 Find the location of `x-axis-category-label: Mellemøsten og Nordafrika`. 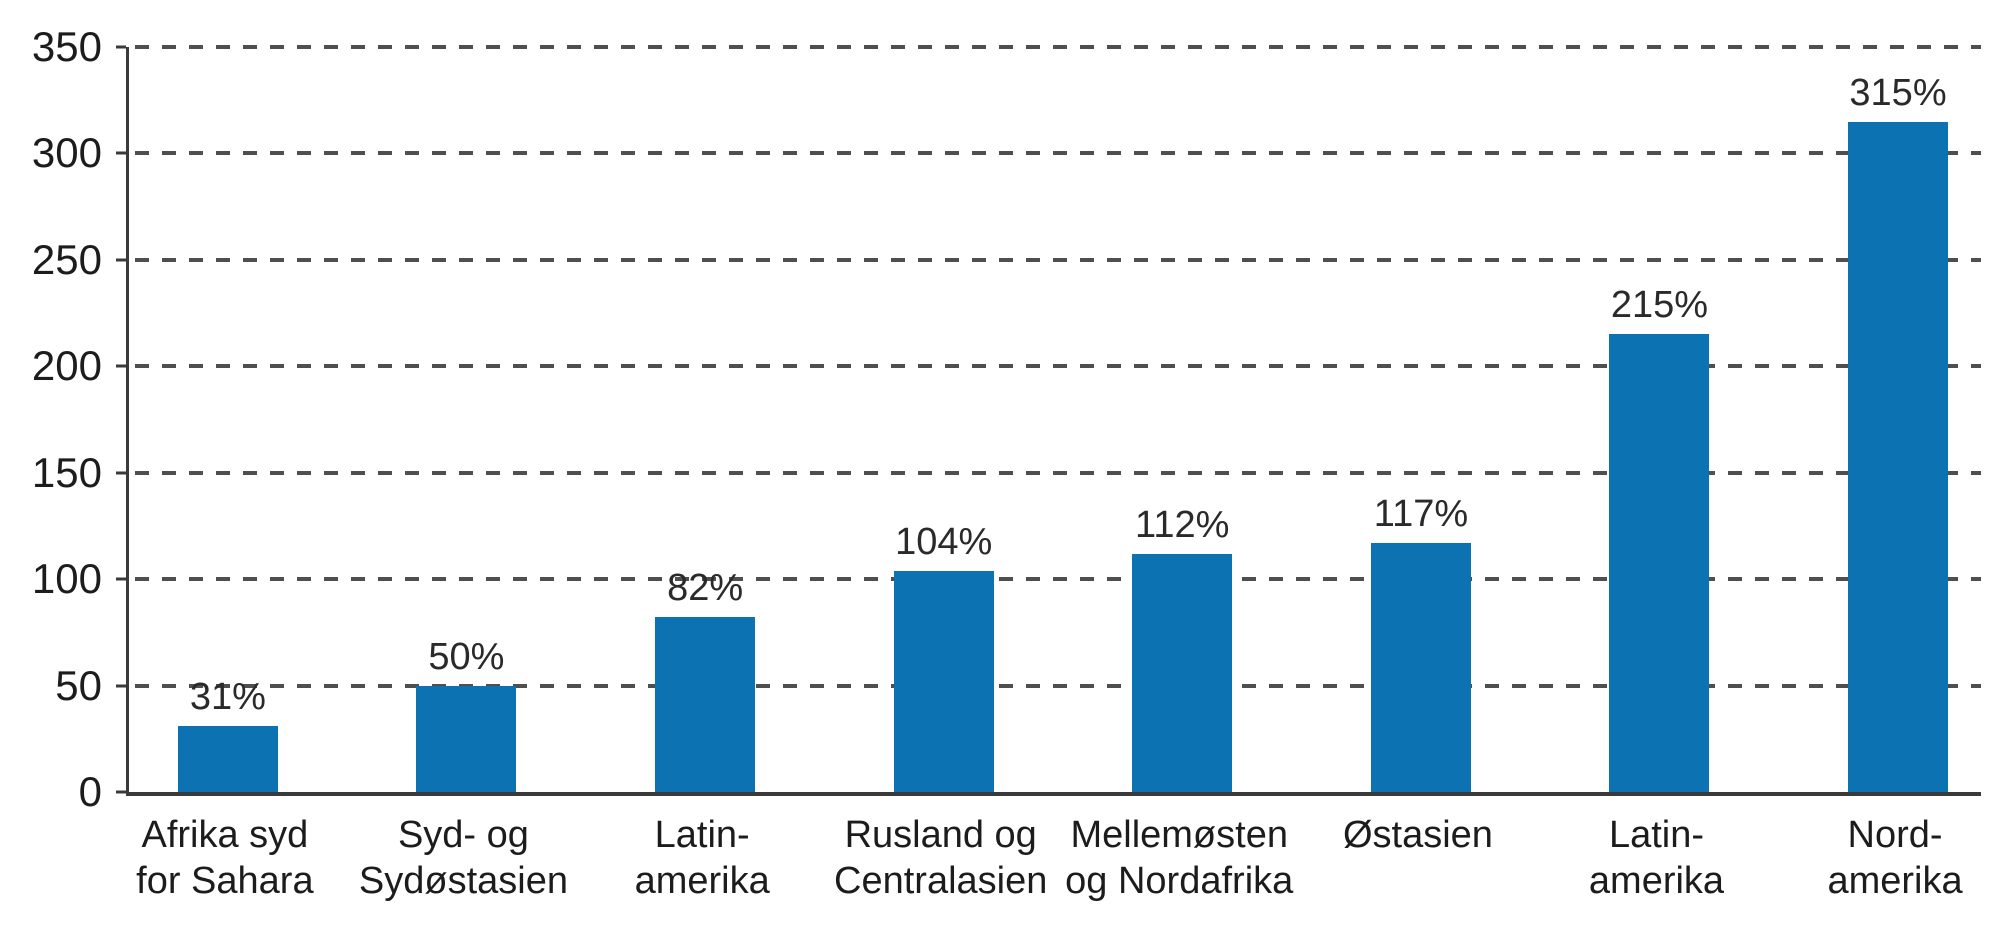

x-axis-category-label: Mellemøsten og Nordafrika is located at coordinates (1179, 858).